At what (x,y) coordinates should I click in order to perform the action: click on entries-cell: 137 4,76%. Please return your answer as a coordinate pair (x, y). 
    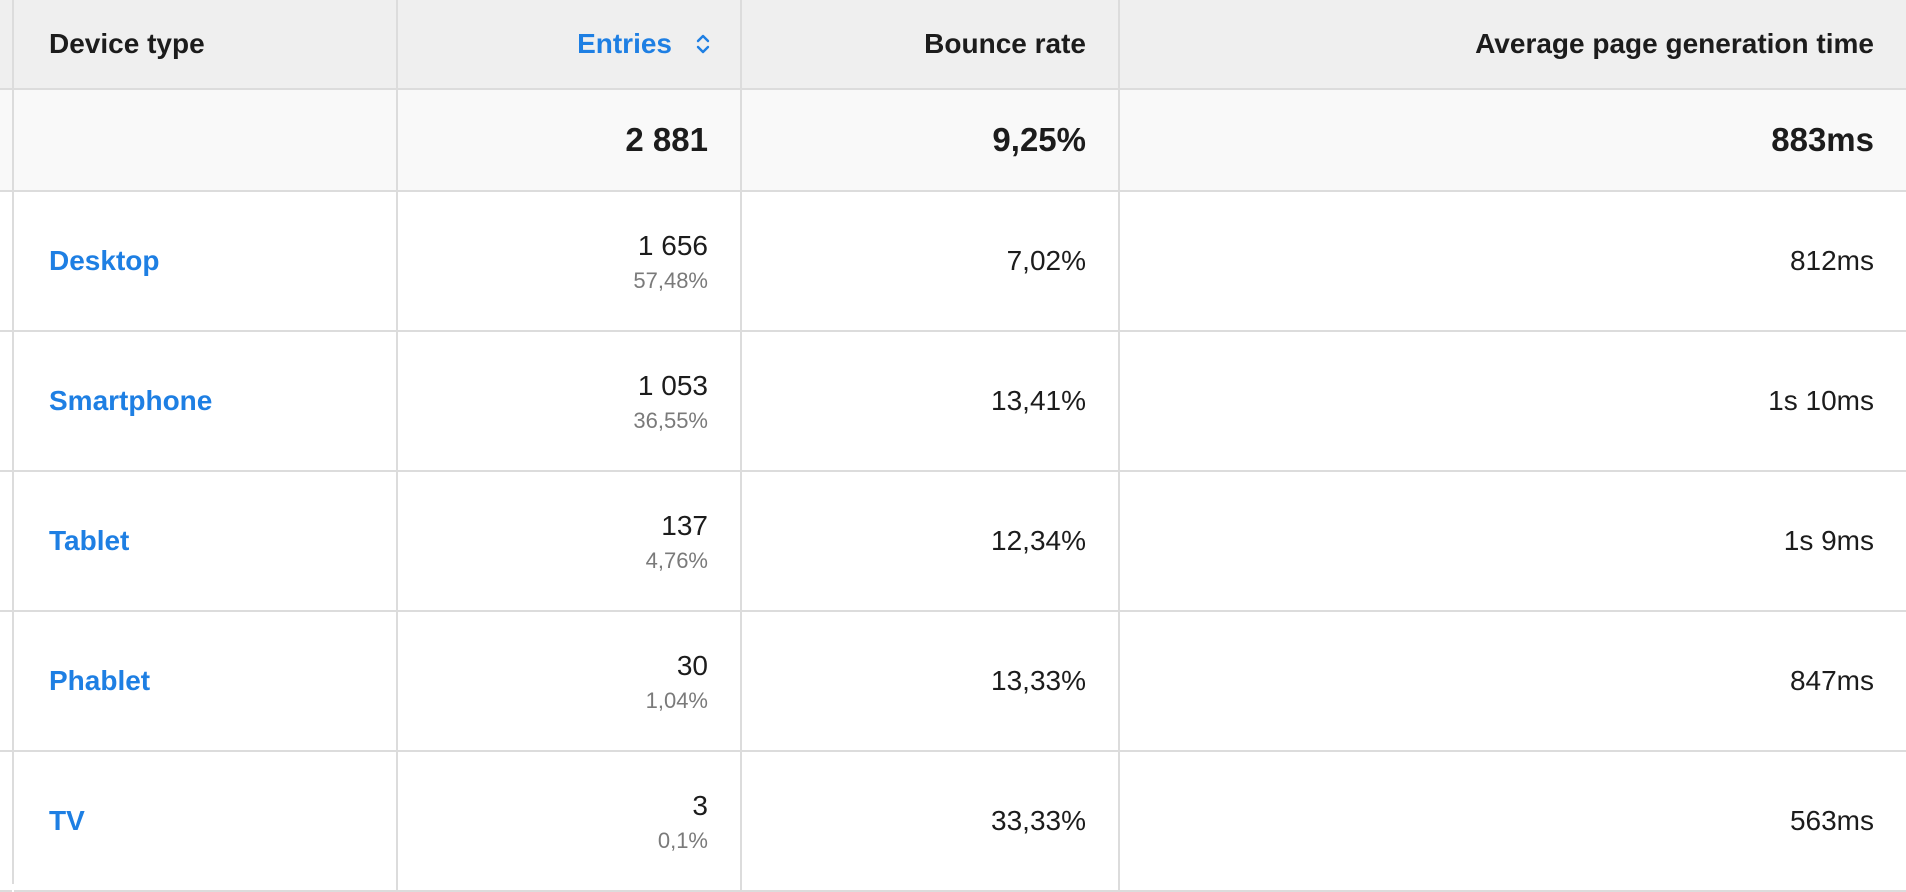
    Looking at the image, I should click on (570, 541).